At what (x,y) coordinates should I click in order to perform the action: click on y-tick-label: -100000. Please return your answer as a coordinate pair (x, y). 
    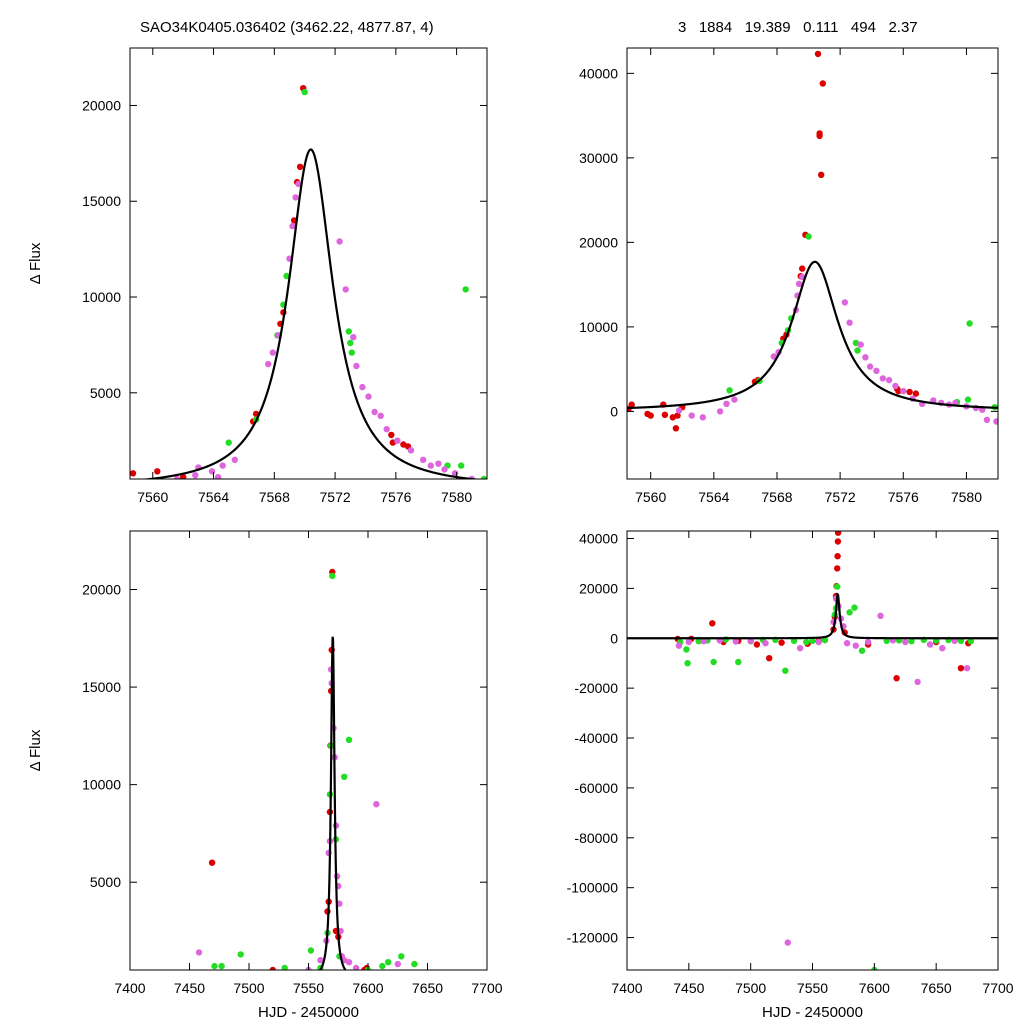
    Looking at the image, I should click on (593, 888).